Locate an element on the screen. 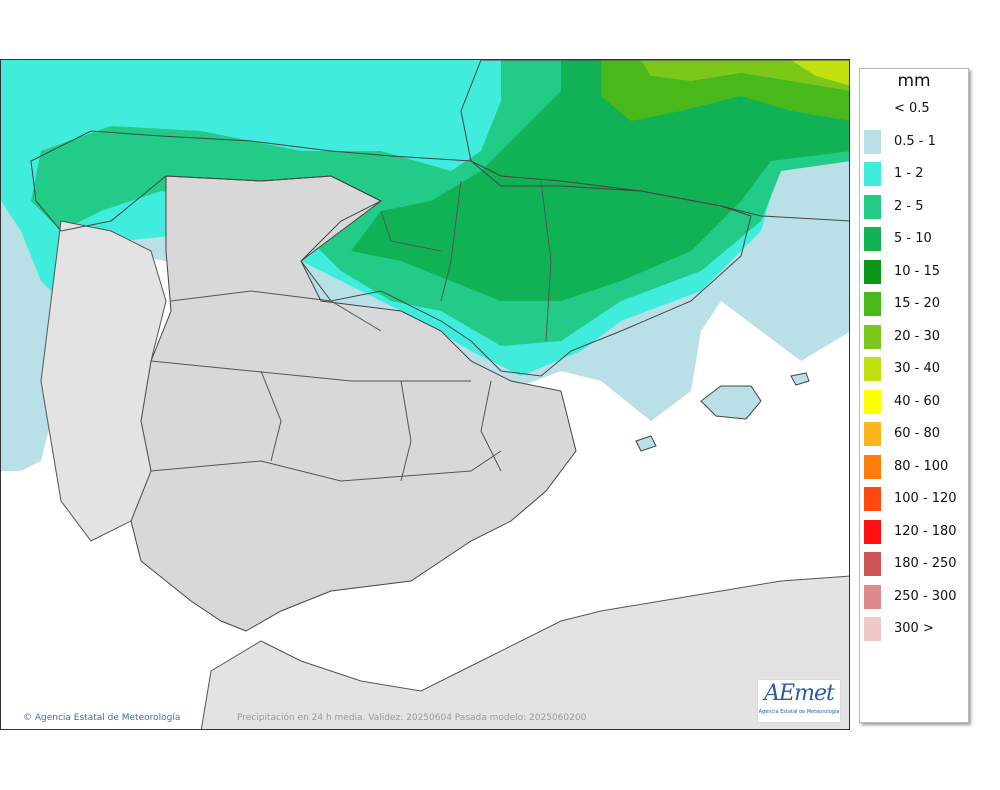 The width and height of the screenshot is (1000, 790). logo-word: AEmet is located at coordinates (799, 693).